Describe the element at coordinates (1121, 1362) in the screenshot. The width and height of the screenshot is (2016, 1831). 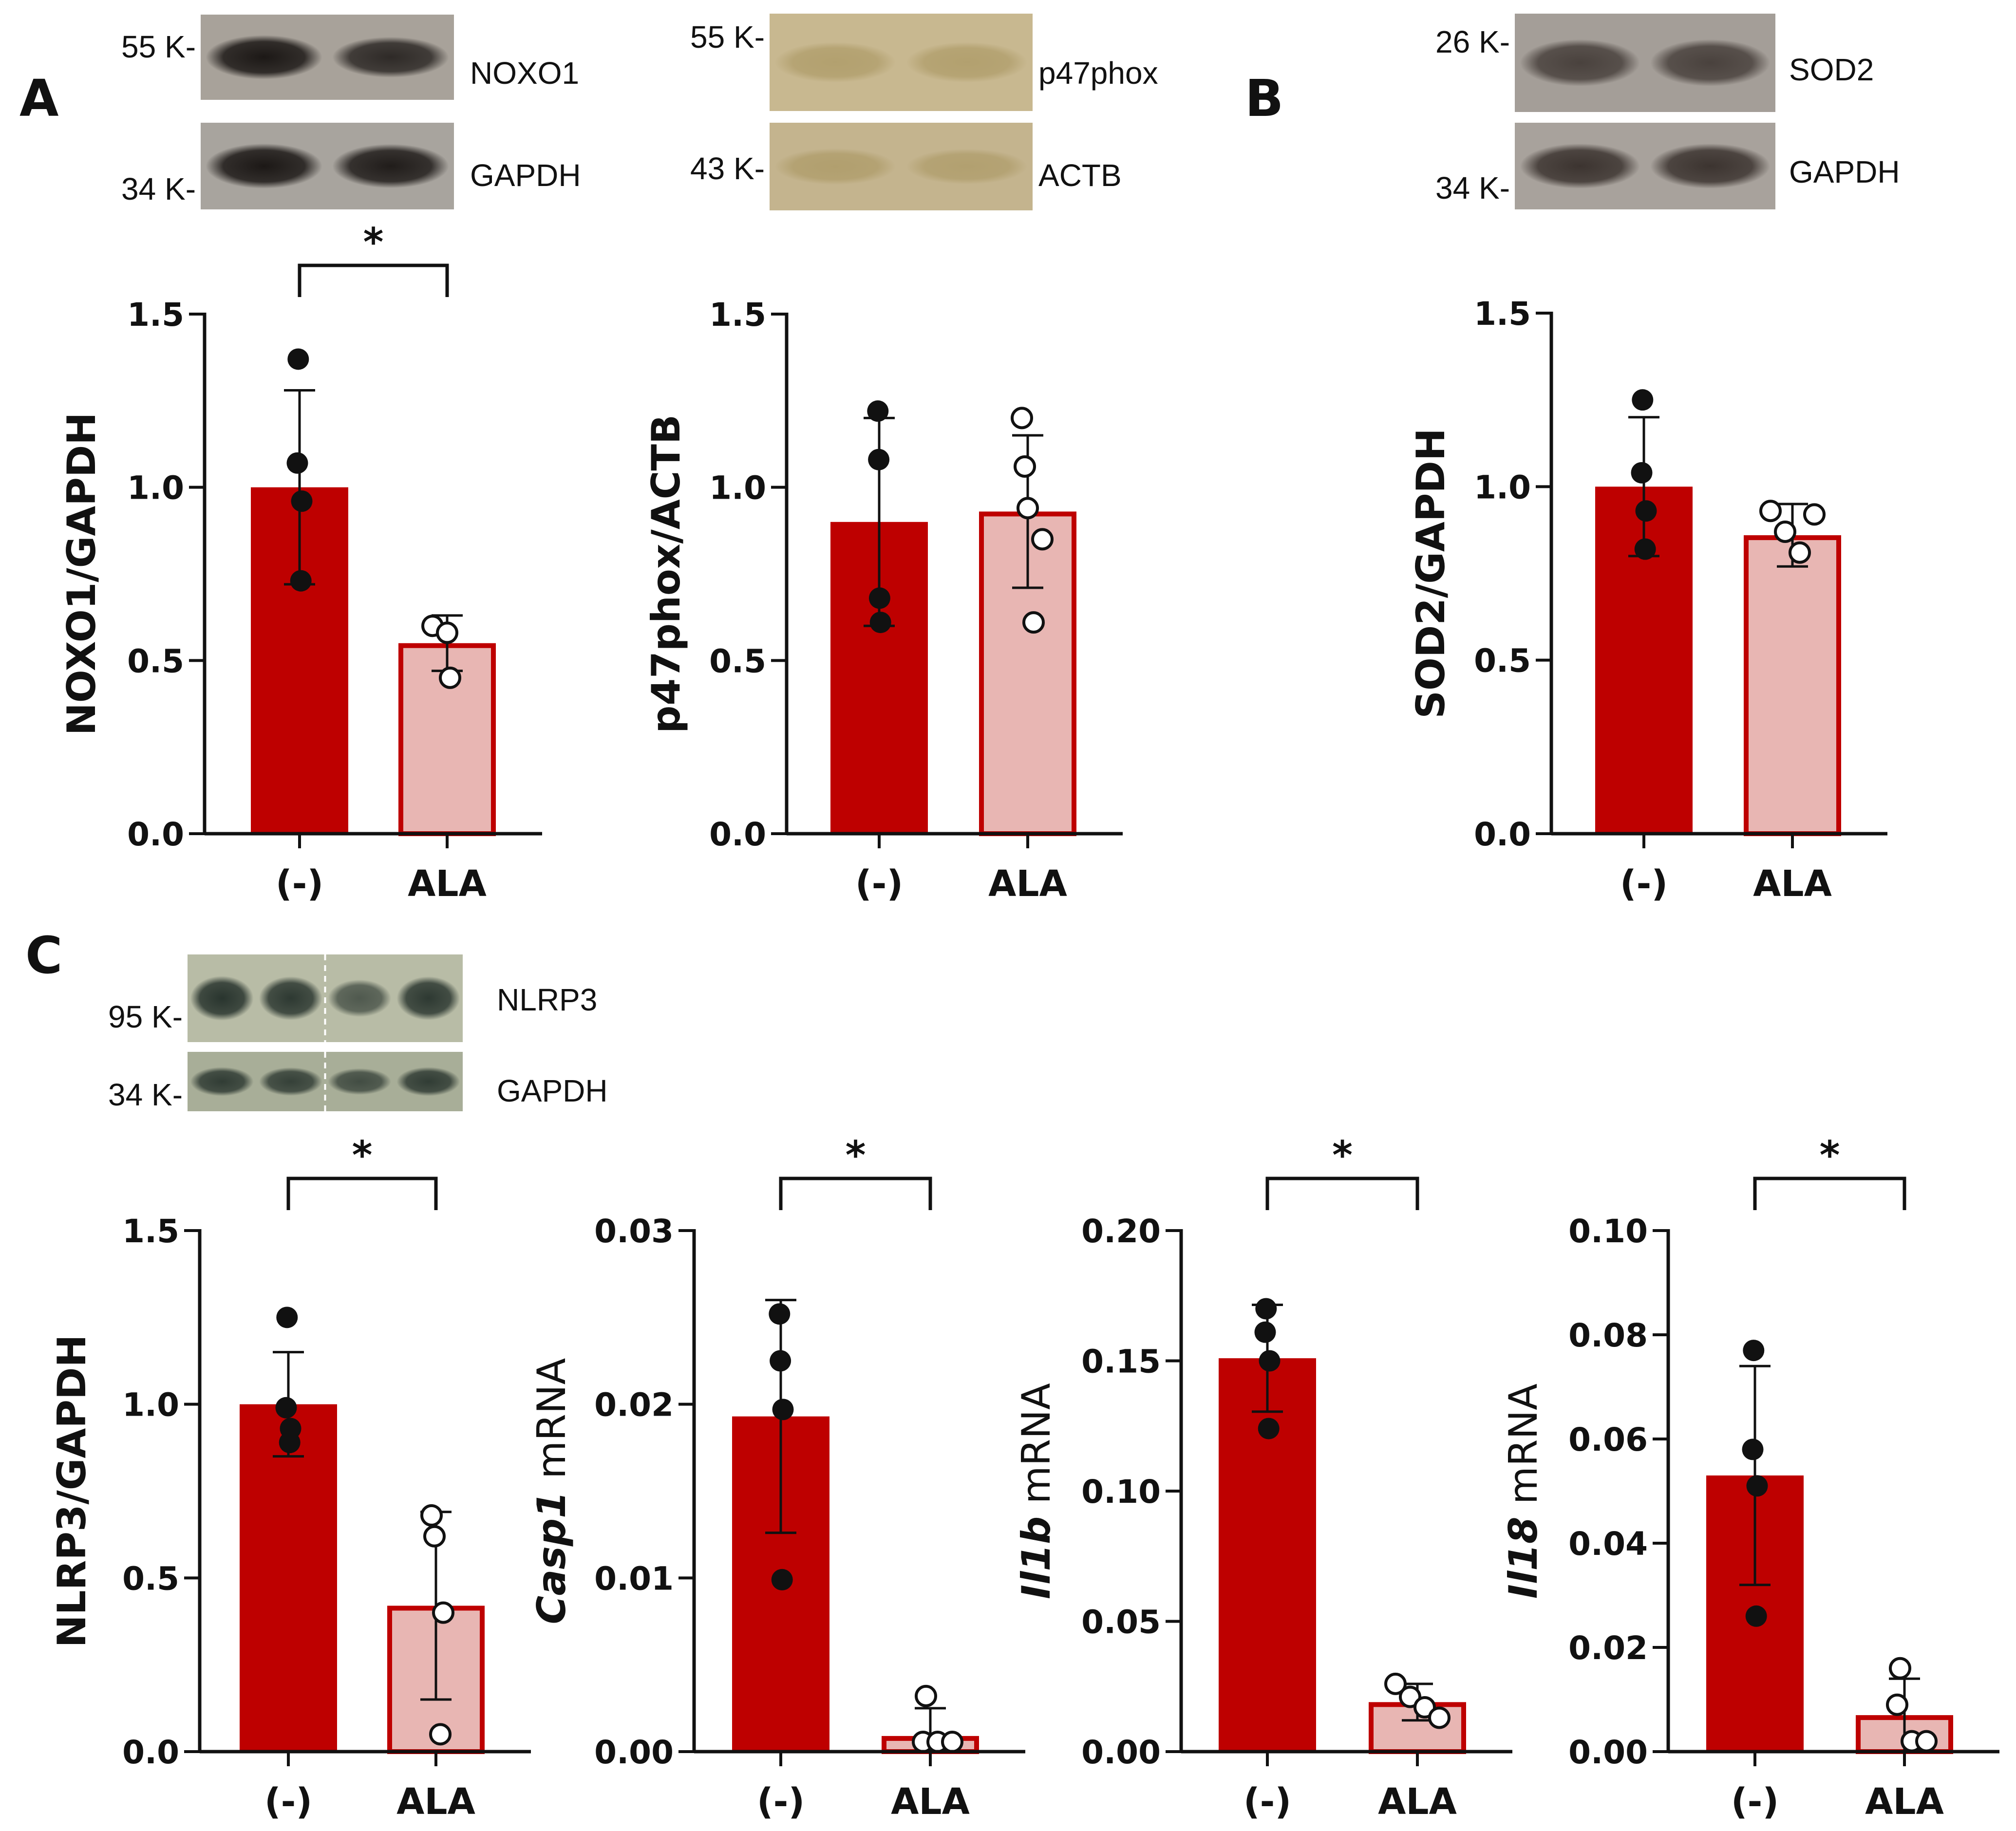
I see `y-tick-label: 0.15` at that location.